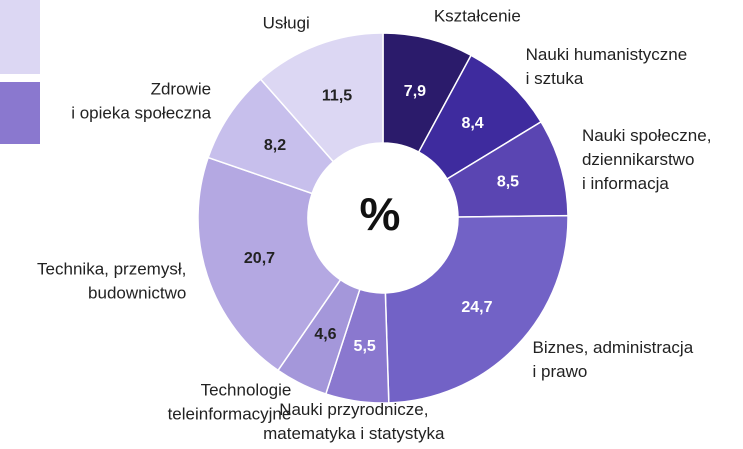 The width and height of the screenshot is (743, 449). Describe the element at coordinates (555, 78) in the screenshot. I see `label-line: i sztuka` at that location.